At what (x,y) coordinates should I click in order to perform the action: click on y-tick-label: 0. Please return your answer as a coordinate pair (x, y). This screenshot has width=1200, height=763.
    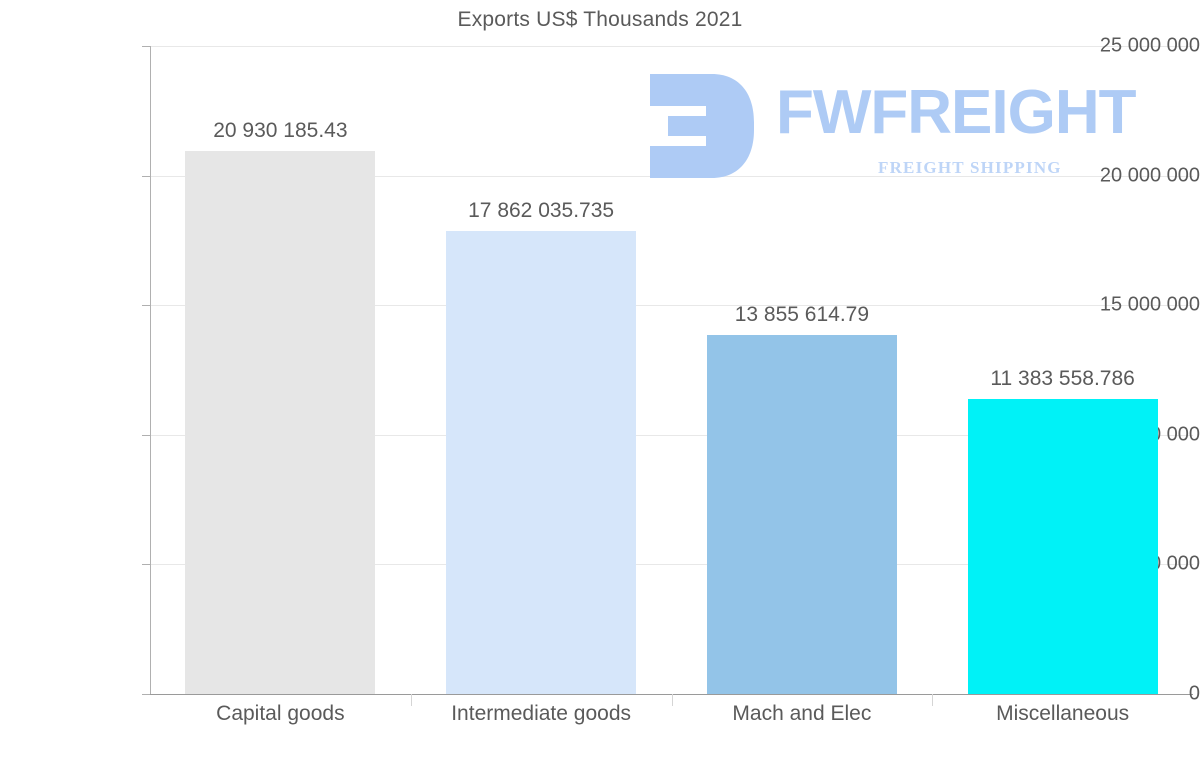
    Looking at the image, I should click on (1194, 693).